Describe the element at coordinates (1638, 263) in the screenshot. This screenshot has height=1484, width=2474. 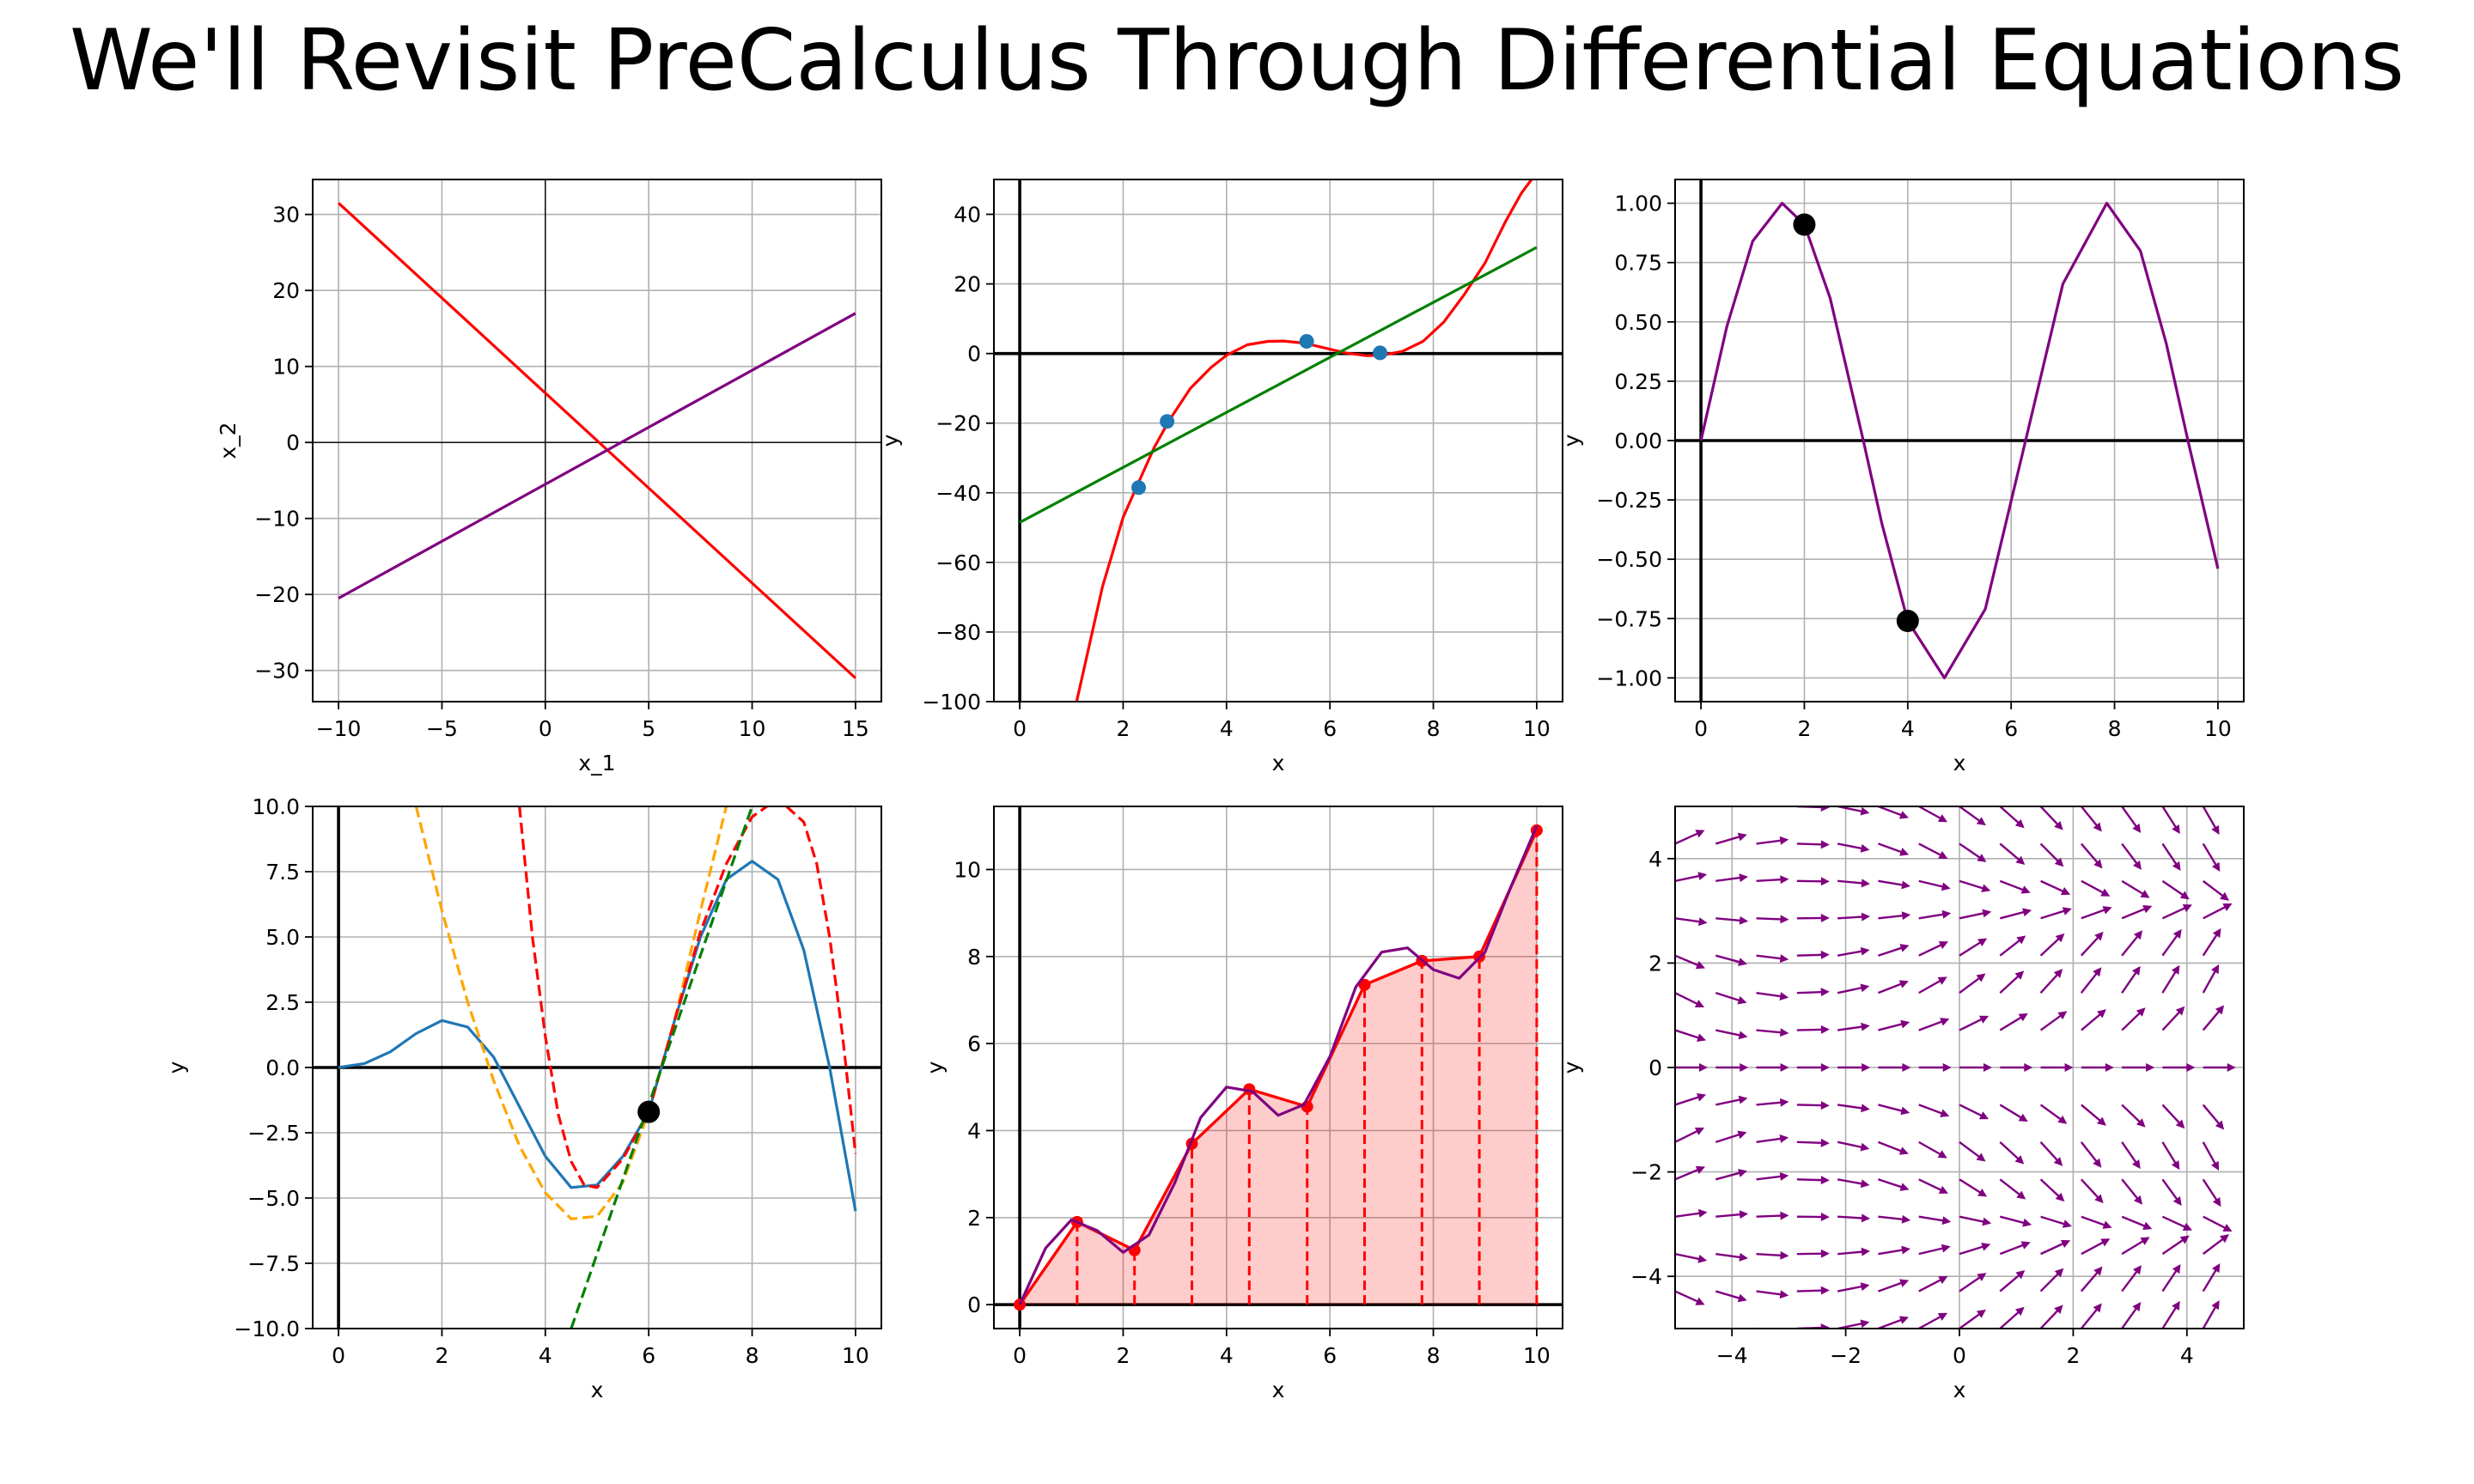
I see `y-tick-label: 0.75` at that location.